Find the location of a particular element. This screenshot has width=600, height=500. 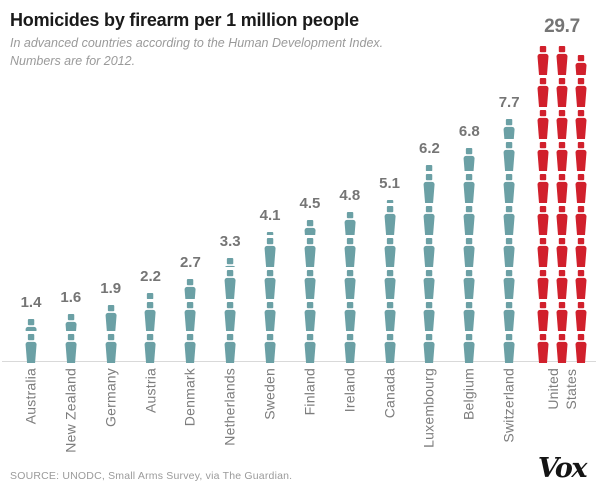

value-label-netherlands: 3.3 is located at coordinates (230, 241).